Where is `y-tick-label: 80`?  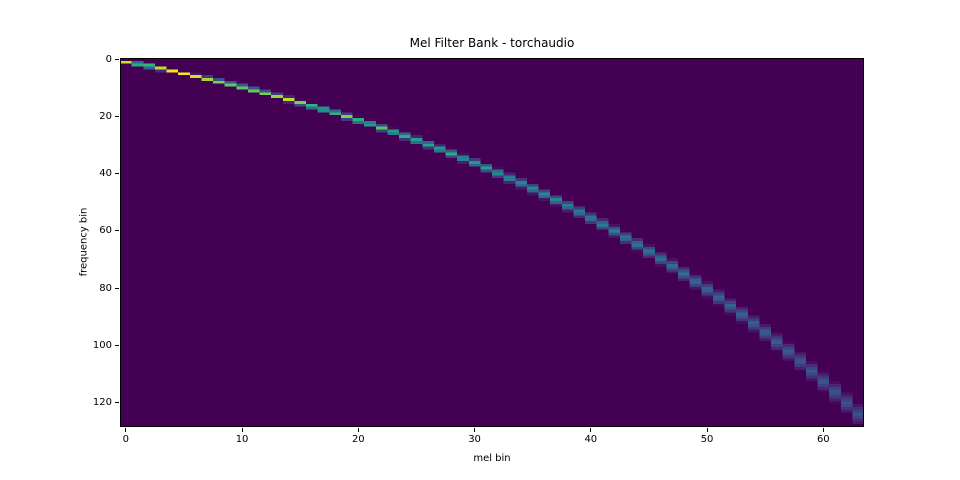
y-tick-label: 80 is located at coordinates (105, 288).